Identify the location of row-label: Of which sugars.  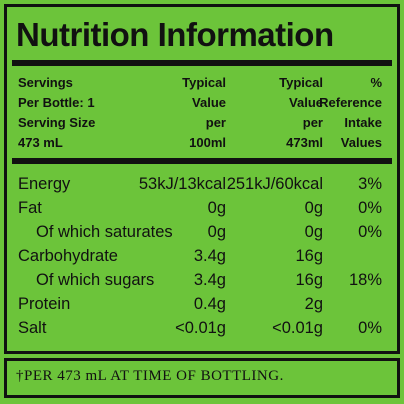
(95, 280).